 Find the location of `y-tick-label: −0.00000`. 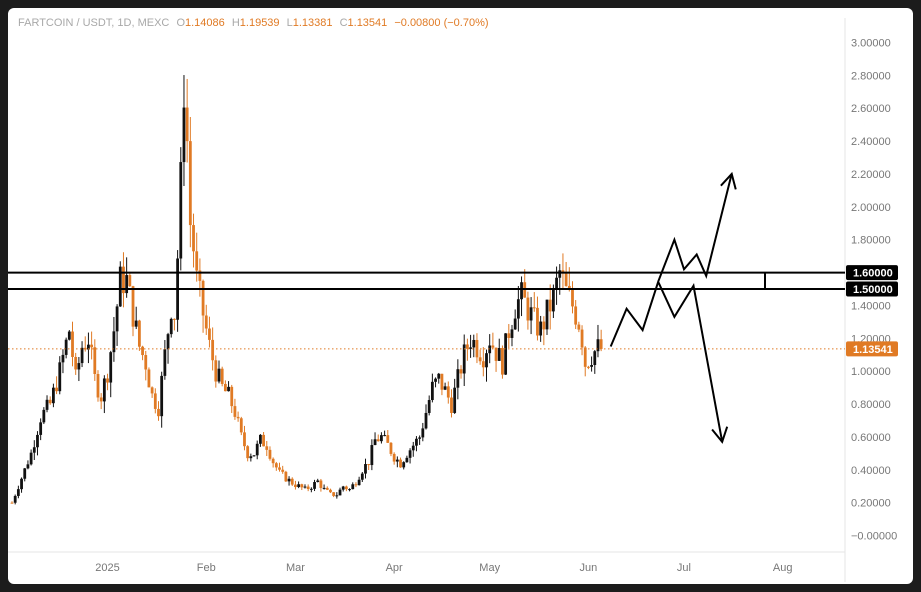

y-tick-label: −0.00000 is located at coordinates (874, 537).